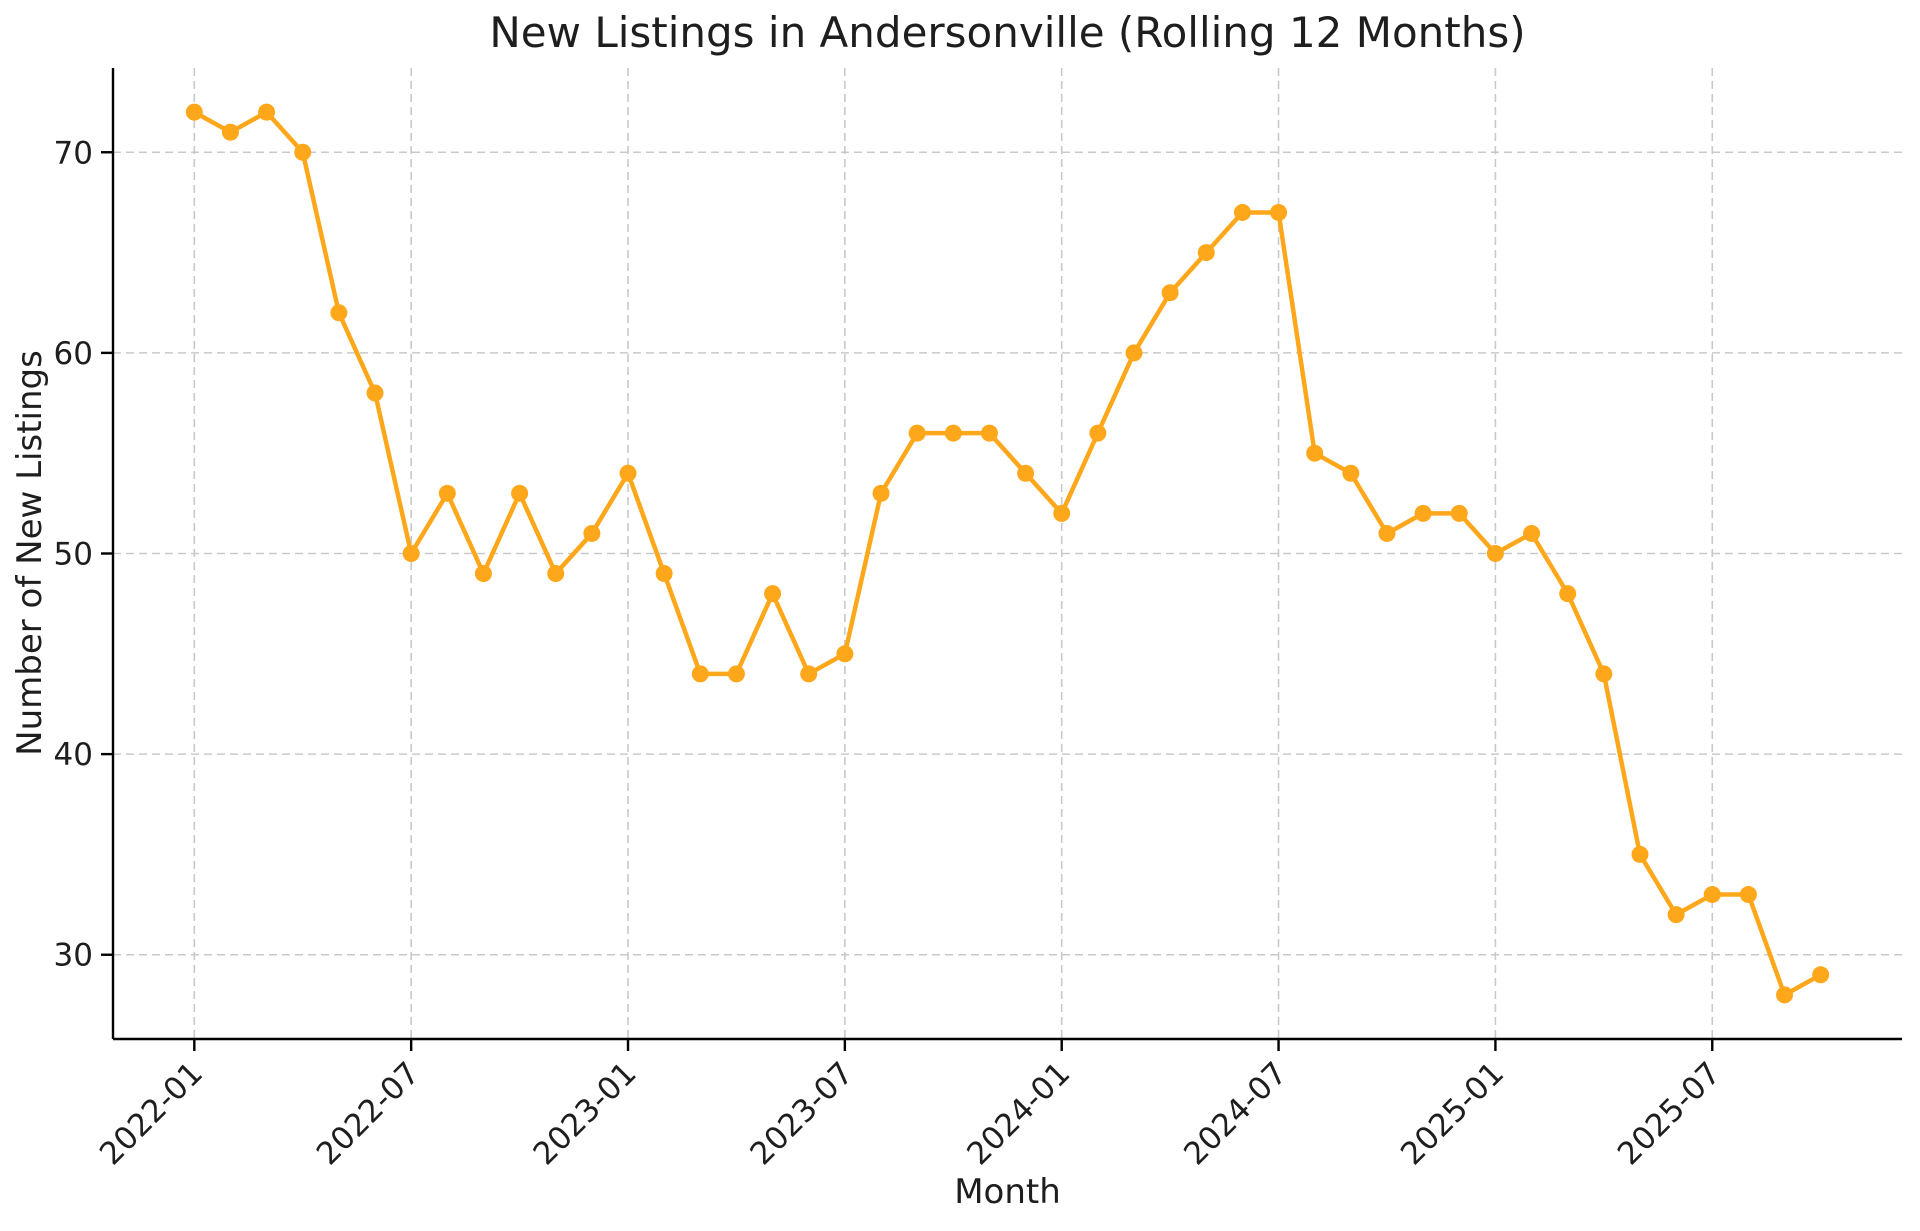 This screenshot has width=1920, height=1231. What do you see at coordinates (1452, 1113) in the screenshot?
I see `x-tick-label: 2025-01` at bounding box center [1452, 1113].